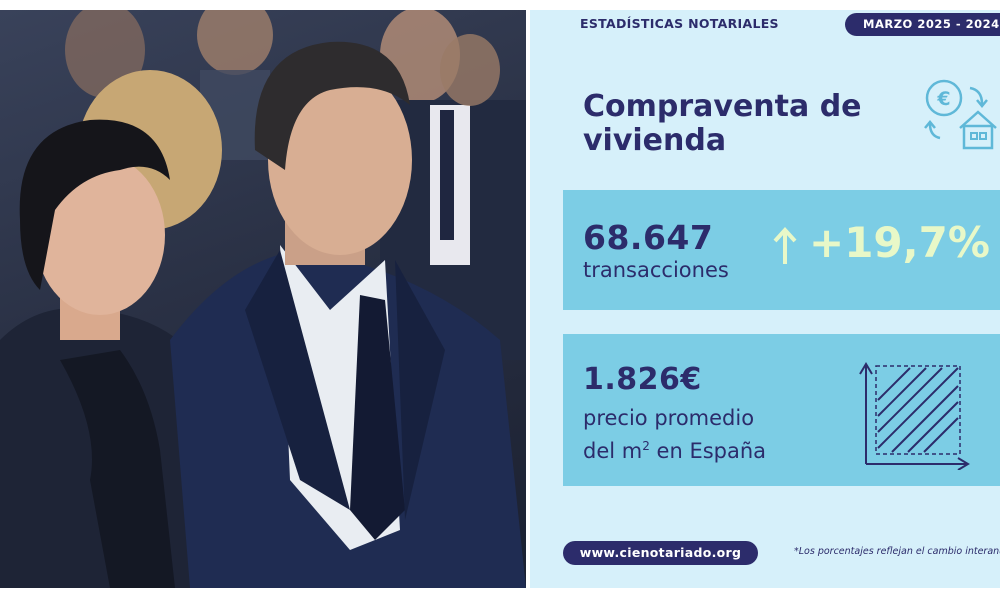 The image size is (1000, 600). Describe the element at coordinates (648, 237) in the screenshot. I see `transactions-value: 68.647` at that location.